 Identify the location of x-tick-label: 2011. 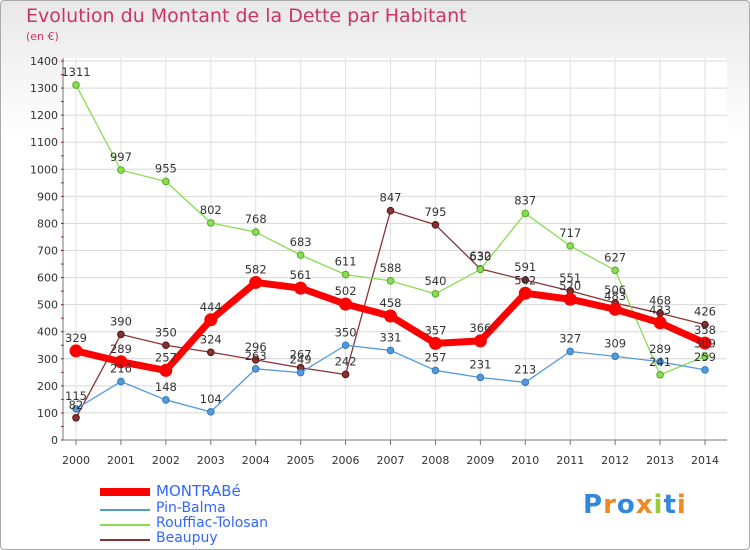
(570, 460).